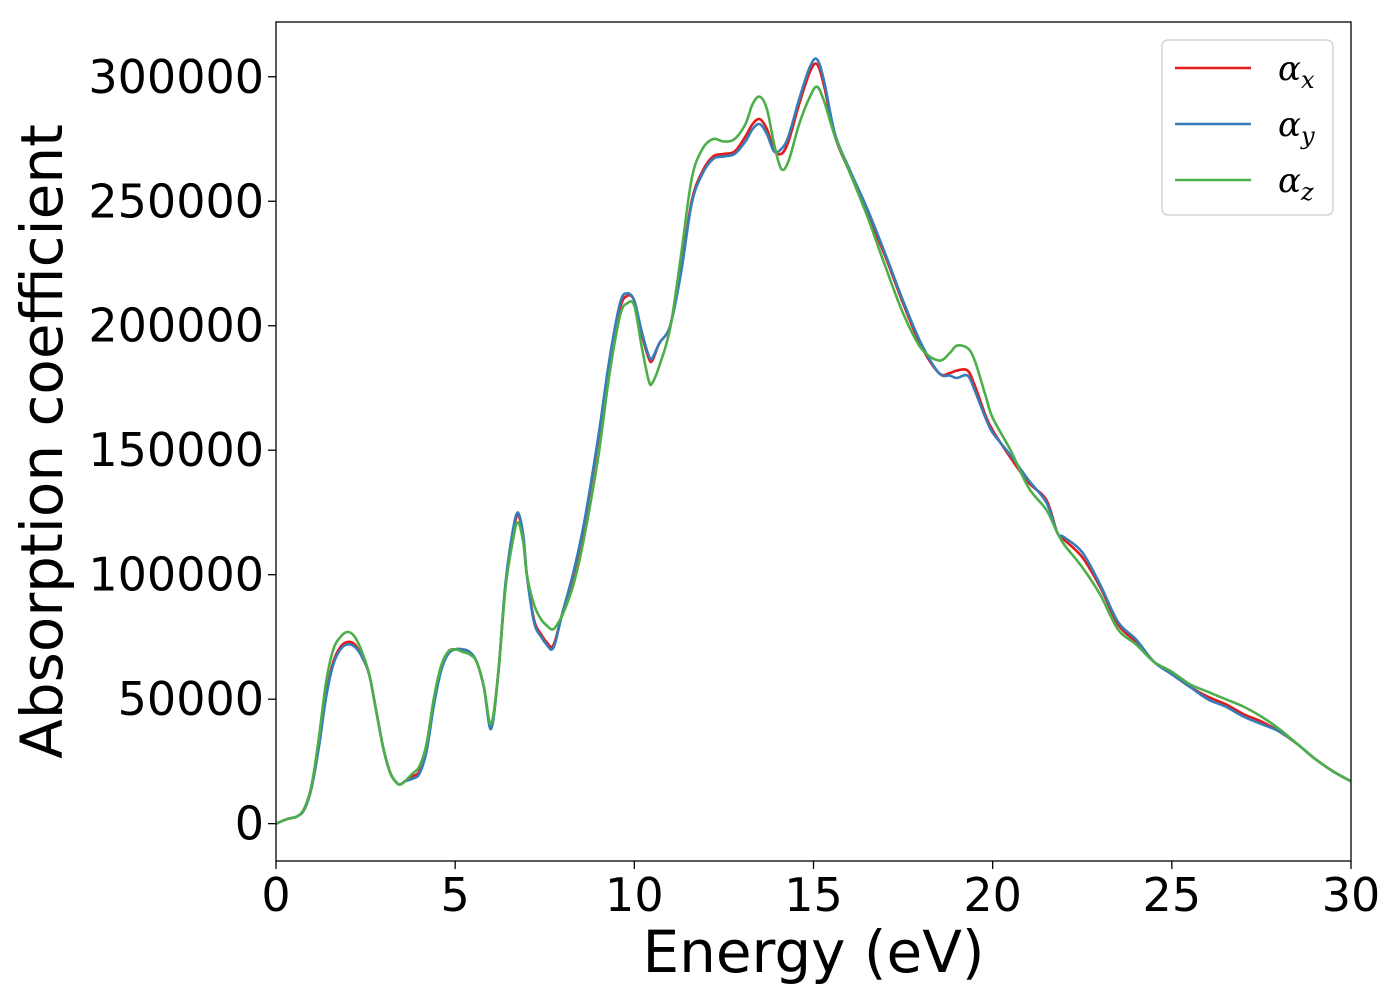  Describe the element at coordinates (992, 895) in the screenshot. I see `x-tick-label: 20` at that location.